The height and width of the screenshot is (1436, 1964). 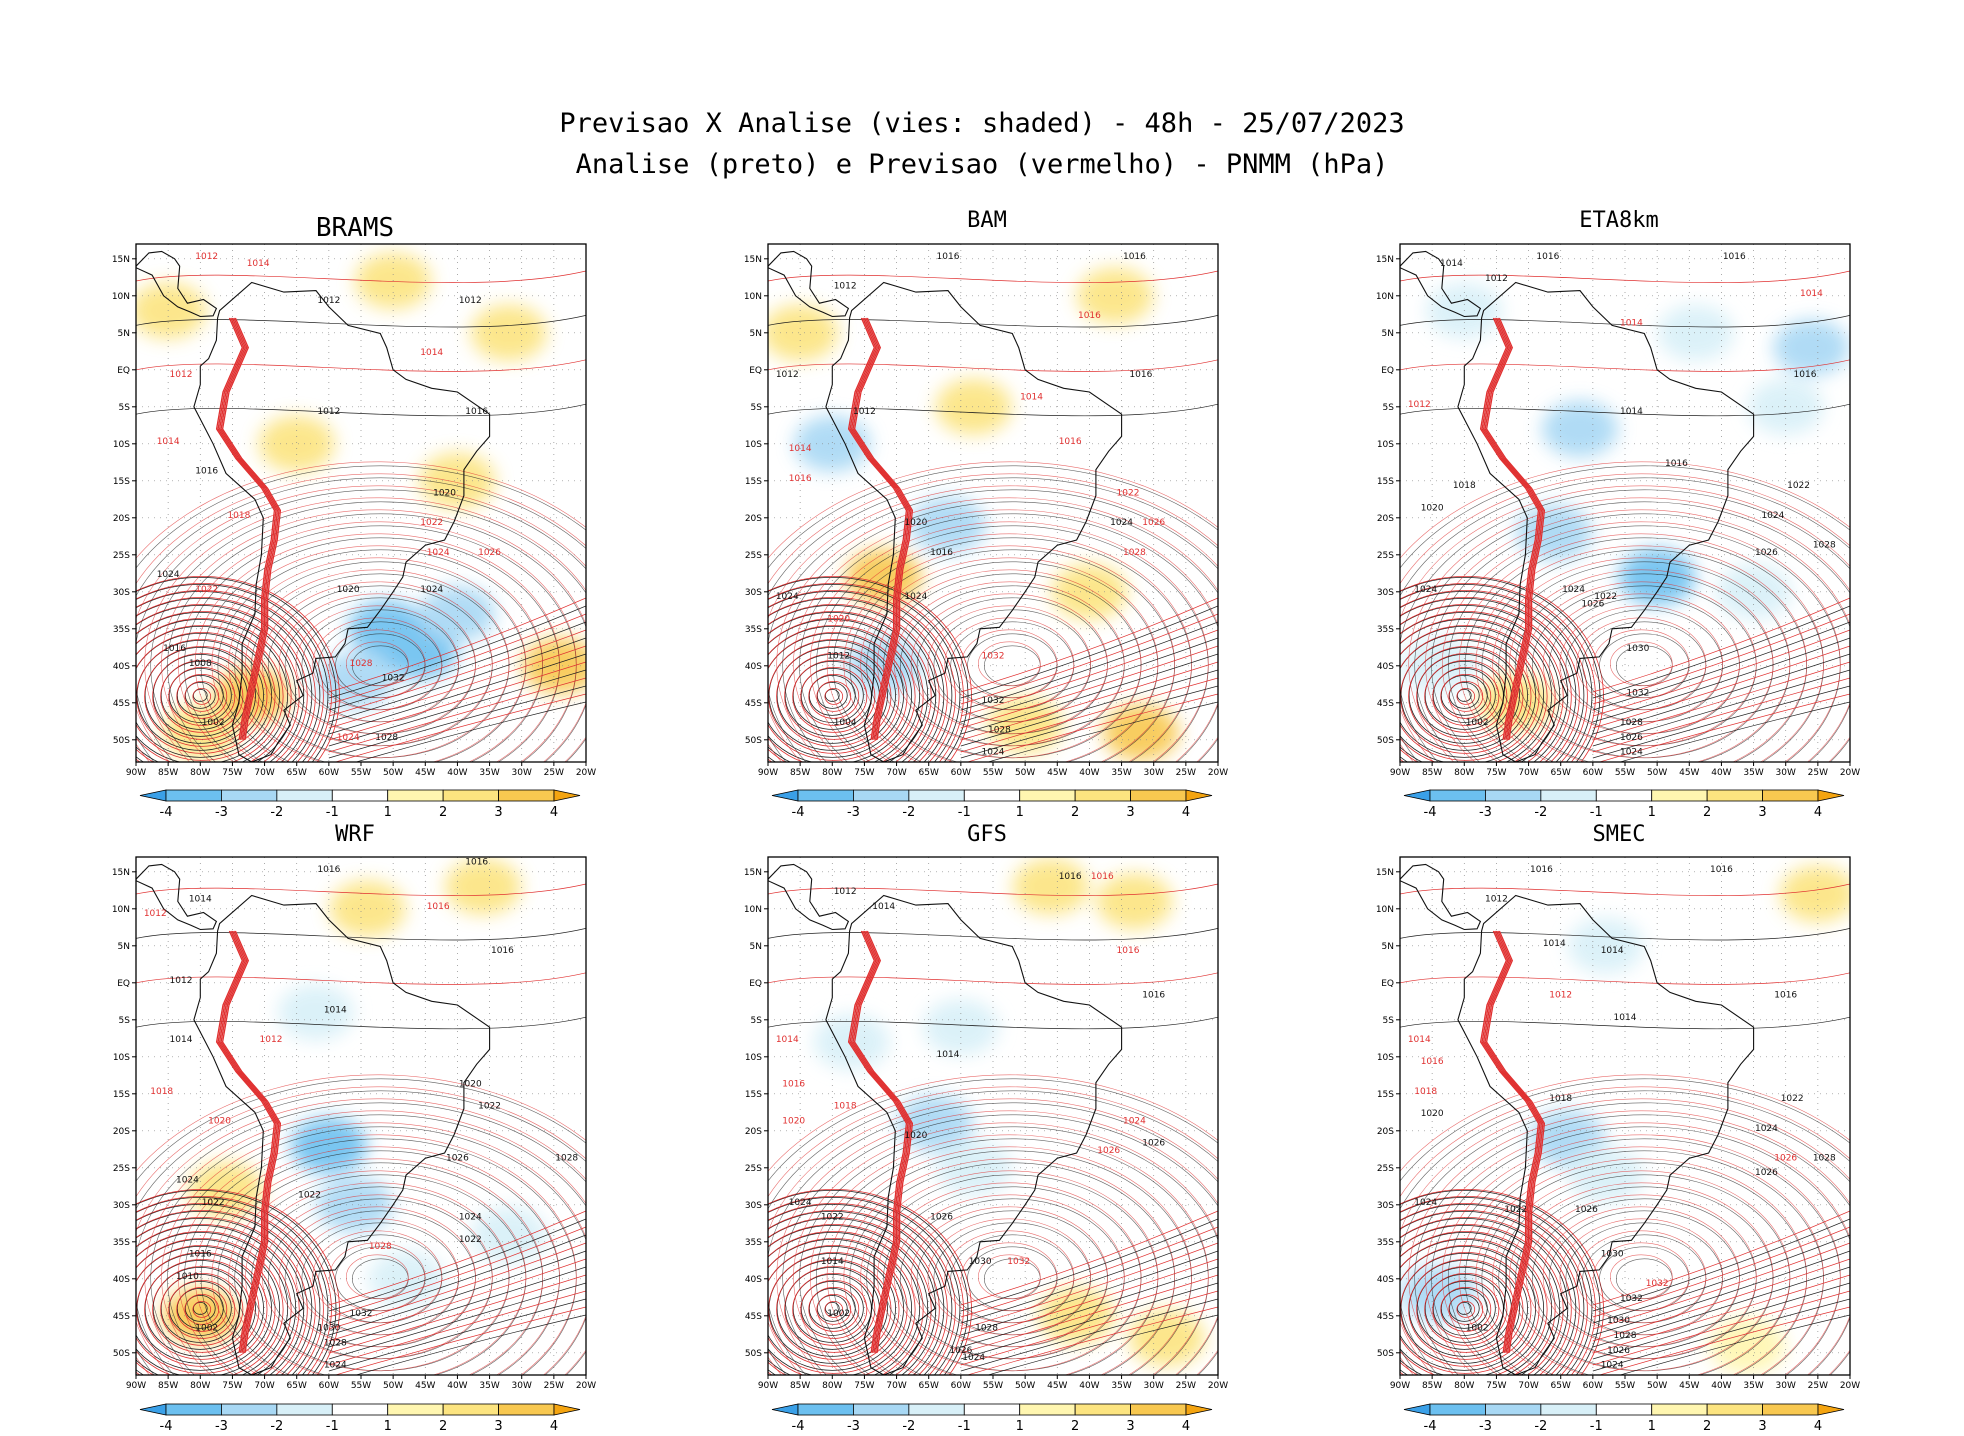 I want to click on lon-tick-label: 80W, so click(x=832, y=773).